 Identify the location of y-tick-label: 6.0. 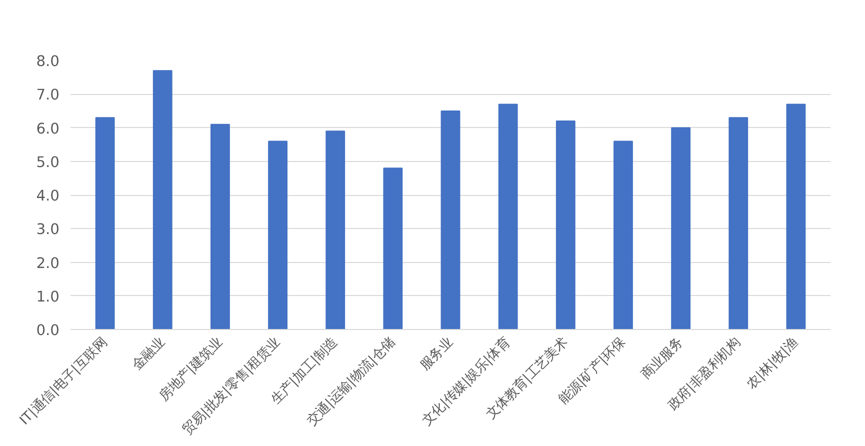
(48, 129).